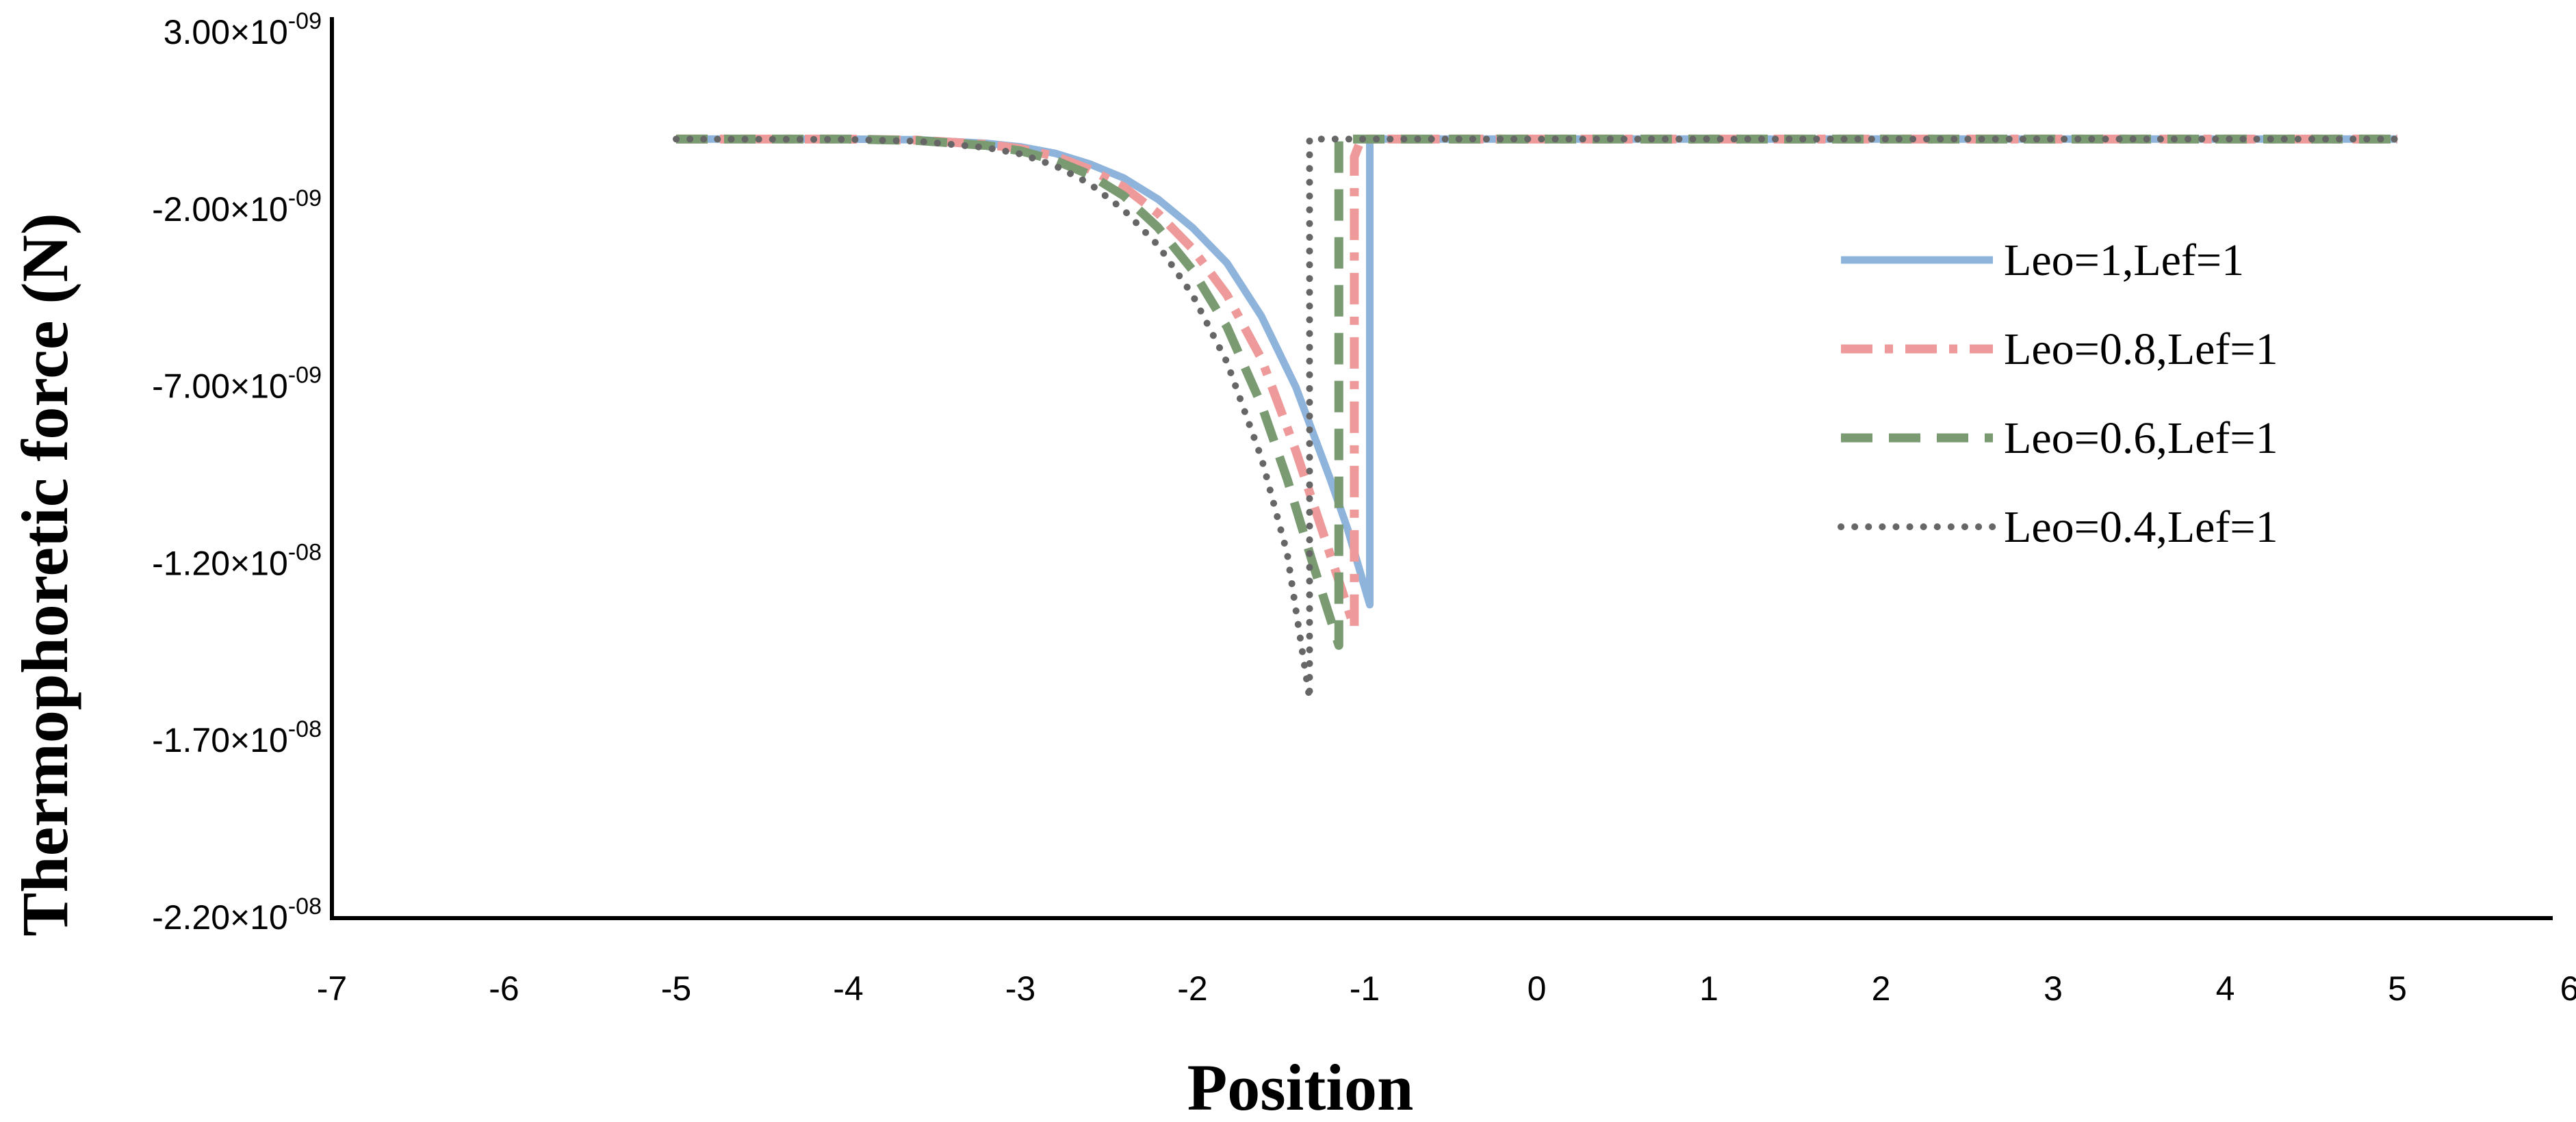 This screenshot has height=1122, width=2576. What do you see at coordinates (2141, 438) in the screenshot?
I see `legend-label-3: Leo=0.6,Lef=1` at bounding box center [2141, 438].